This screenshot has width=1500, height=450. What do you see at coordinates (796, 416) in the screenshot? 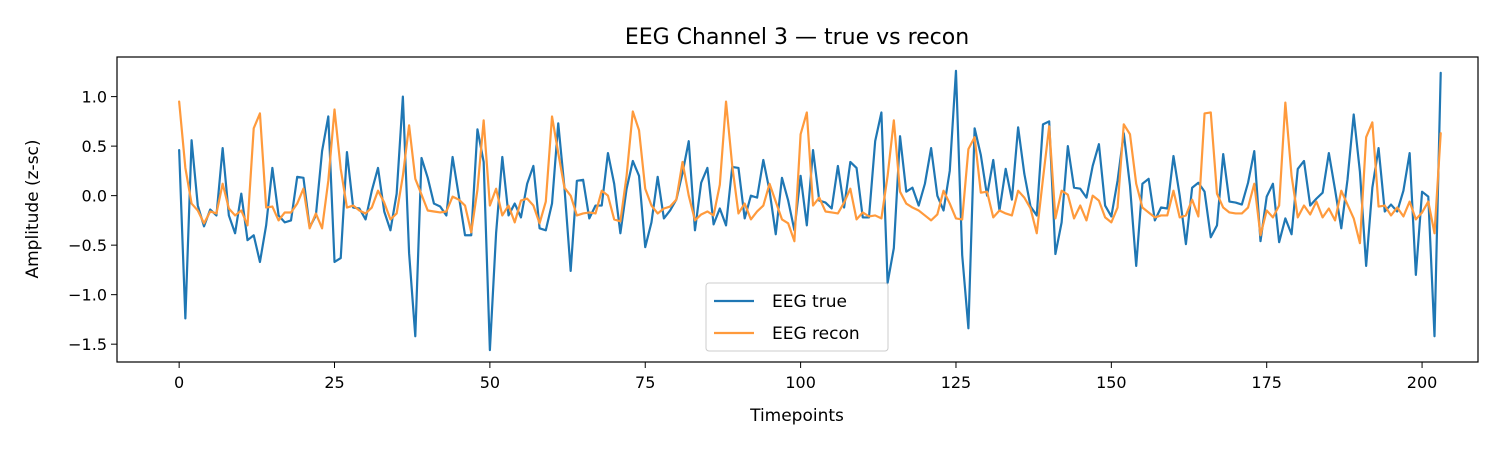
I see `x-axis-label: Timepoints` at bounding box center [796, 416].